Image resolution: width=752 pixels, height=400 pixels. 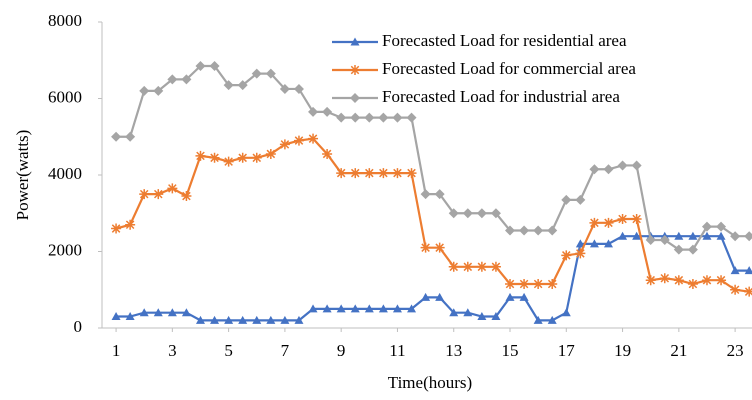 What do you see at coordinates (510, 350) in the screenshot?
I see `x-tick-label: 15` at bounding box center [510, 350].